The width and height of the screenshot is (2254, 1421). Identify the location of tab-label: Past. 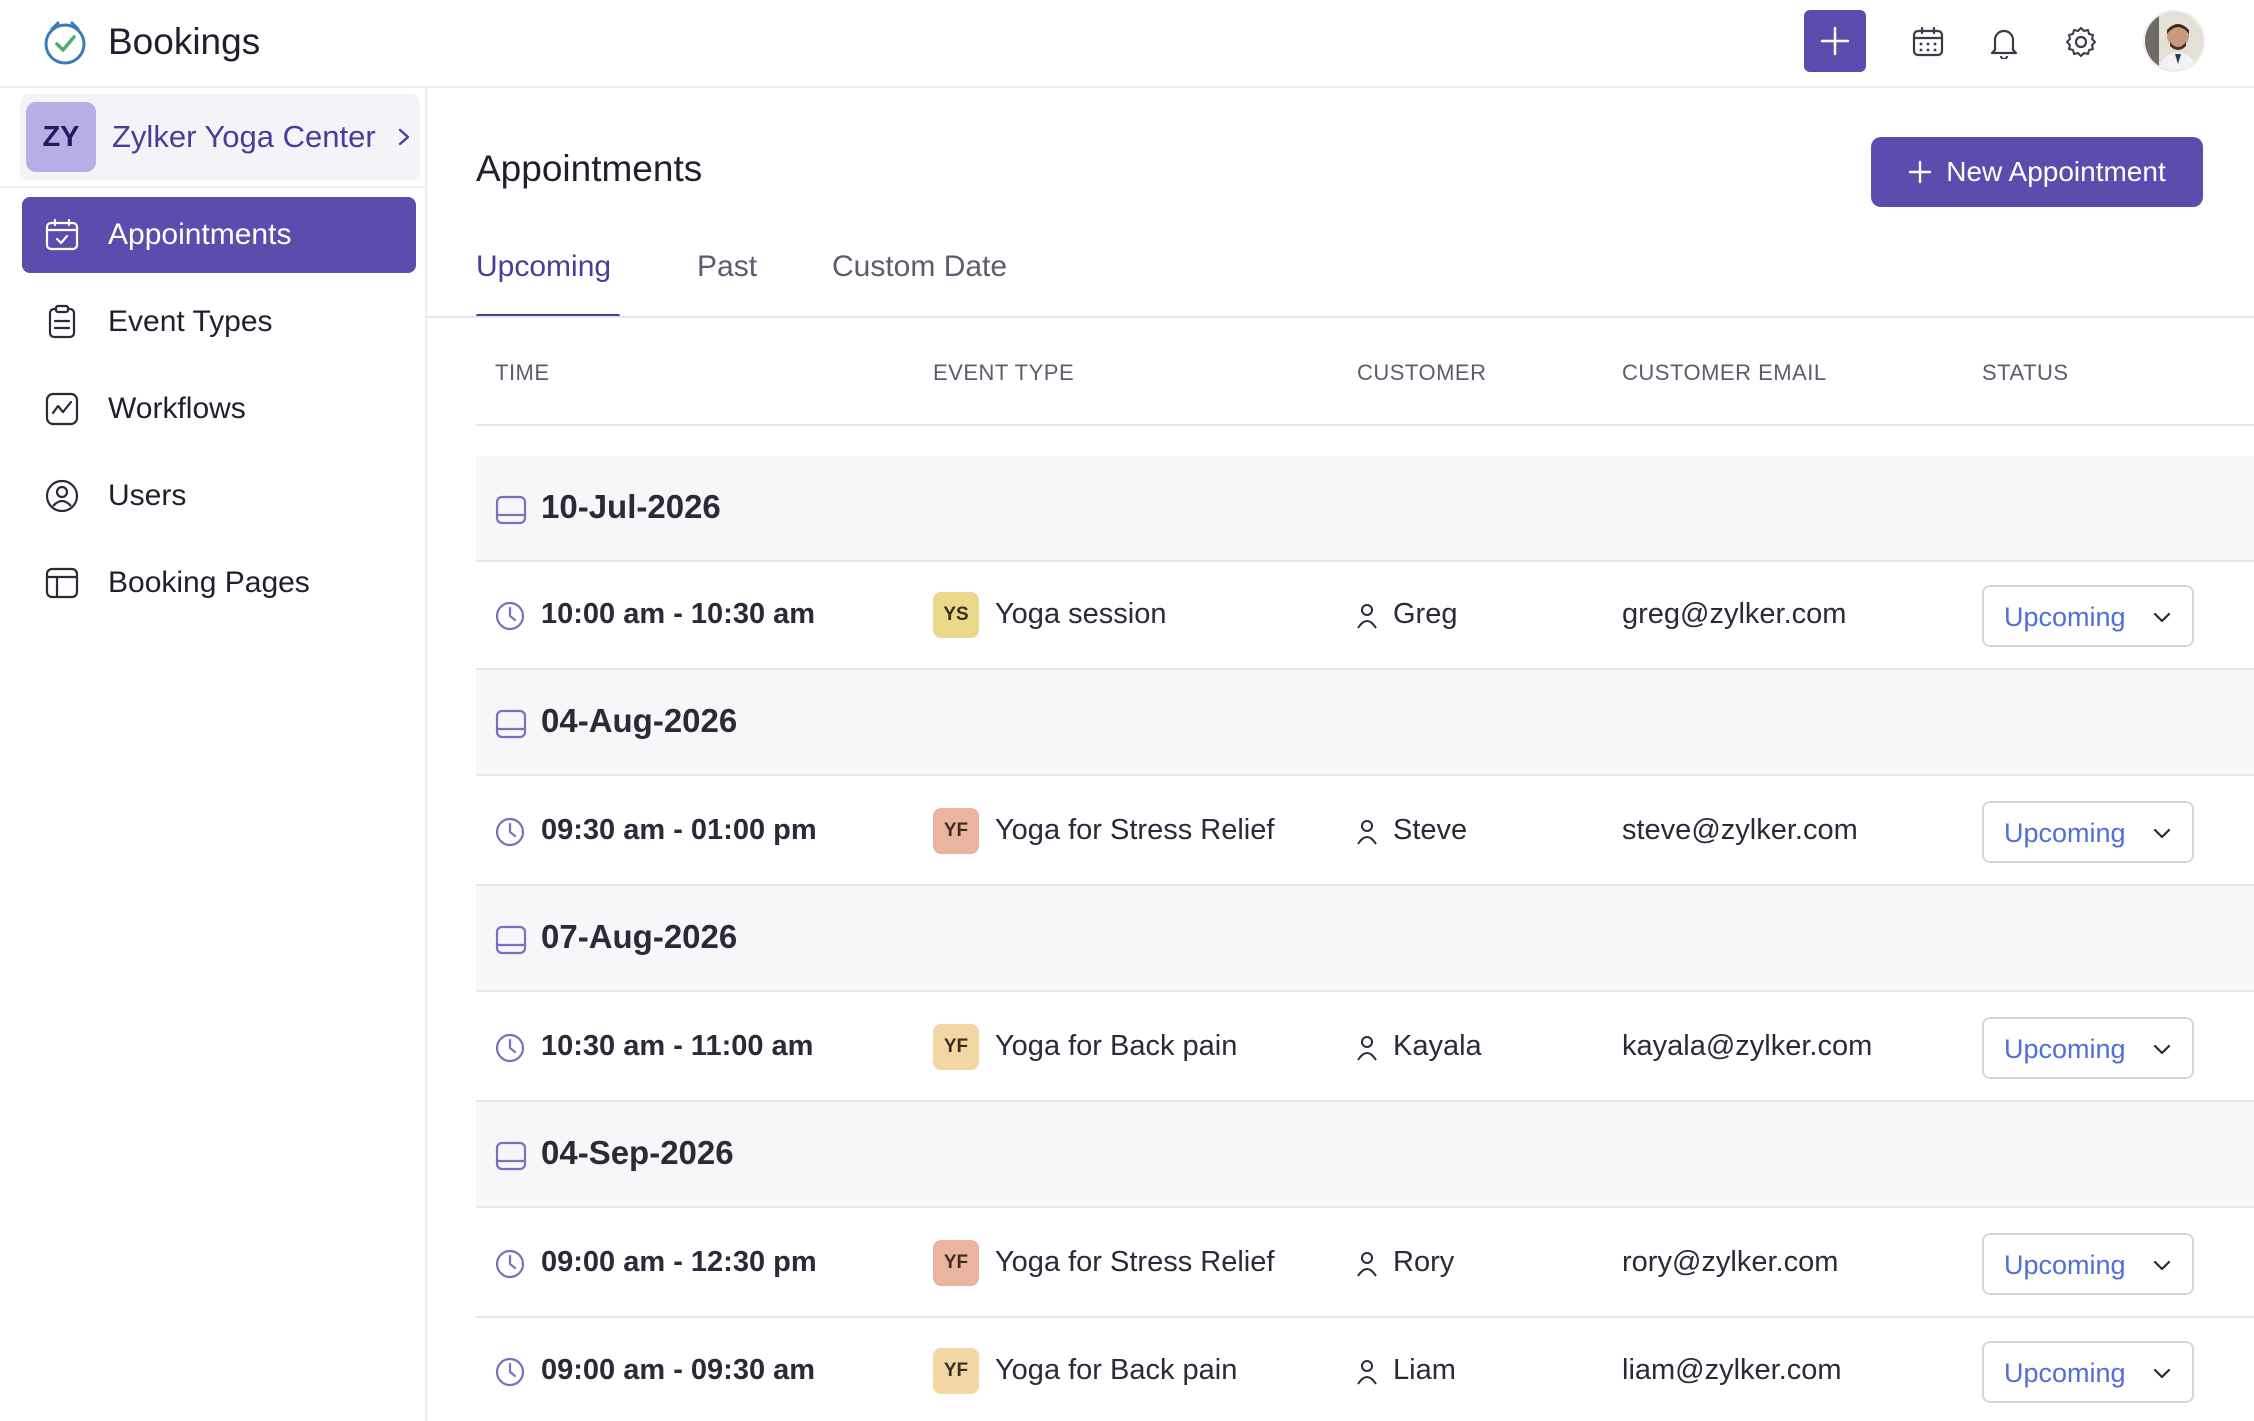
(727, 266).